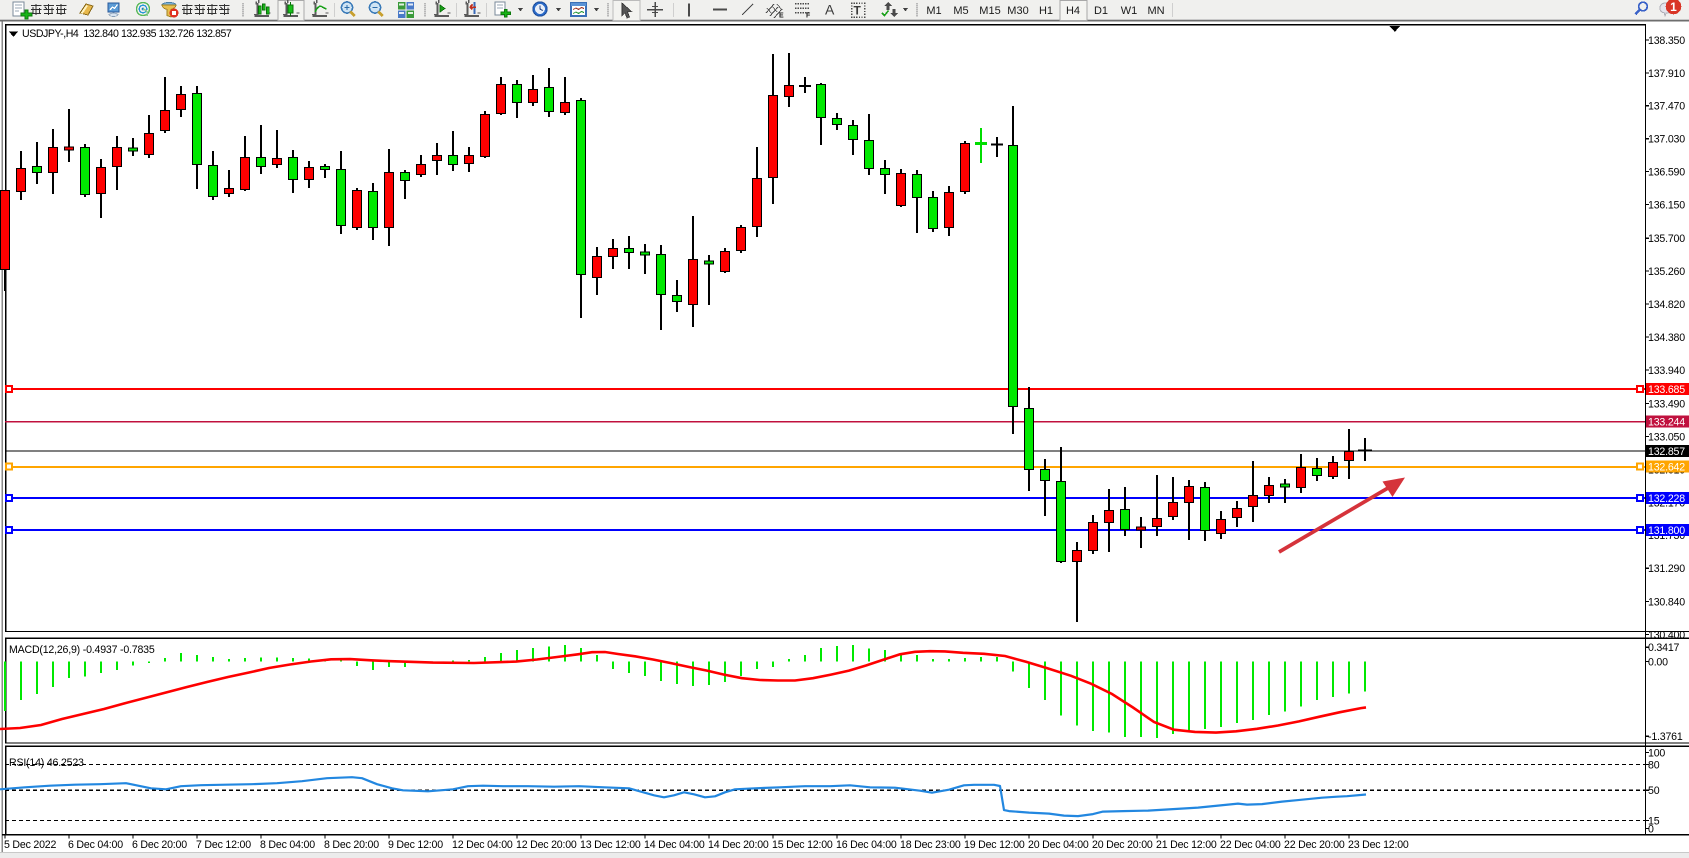 The image size is (1689, 858). Describe the element at coordinates (415, 845) in the screenshot. I see `svg-text: 9 Dec 12:00` at that location.